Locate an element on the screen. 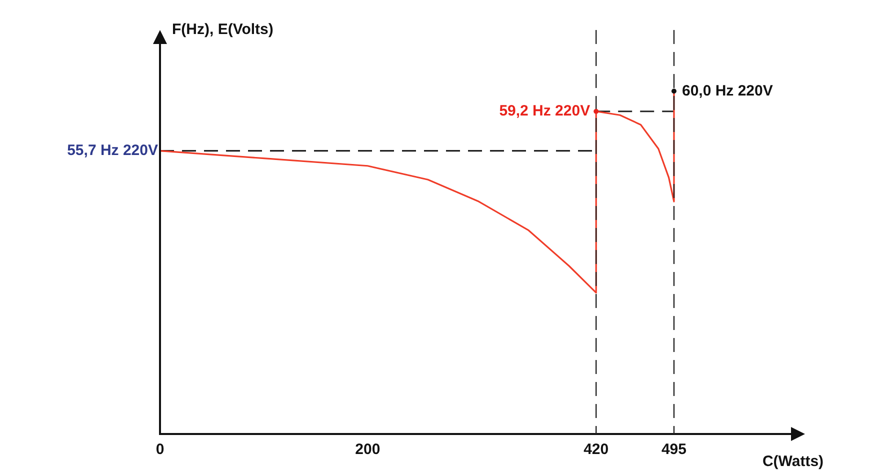 The image size is (873, 472). x-tick-label: 495 is located at coordinates (673, 449).